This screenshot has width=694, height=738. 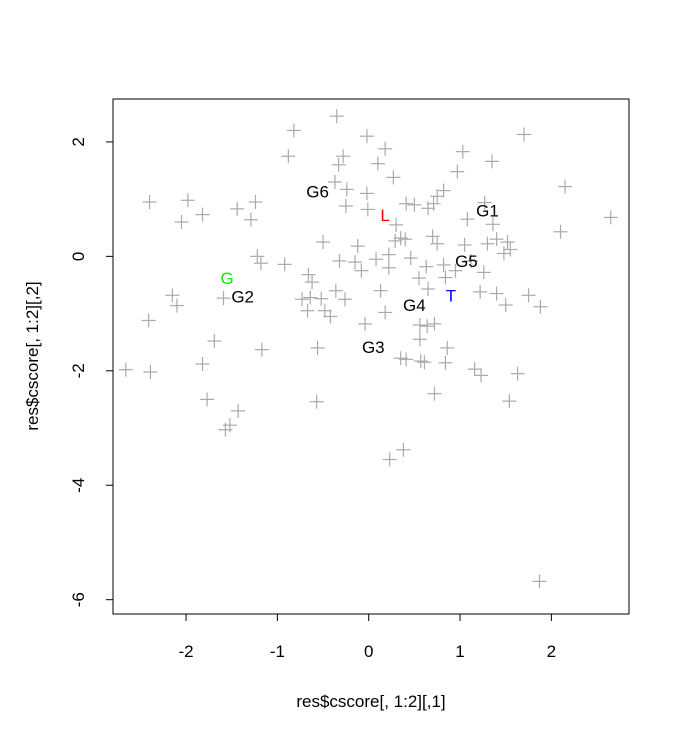 What do you see at coordinates (360, 270) in the screenshot?
I see `point-labels: G6 L G1 G5 GG2 T G4 G3` at bounding box center [360, 270].